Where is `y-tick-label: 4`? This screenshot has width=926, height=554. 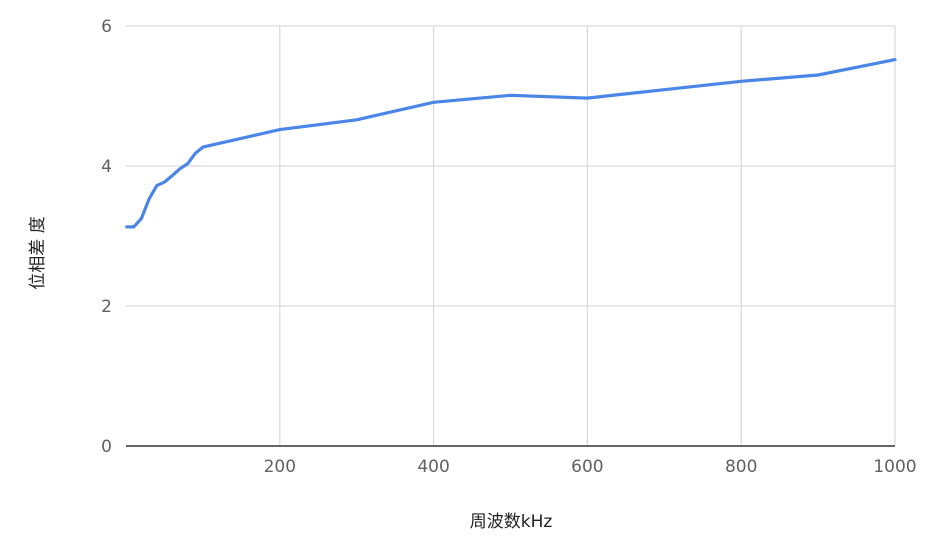 y-tick-label: 4 is located at coordinates (106, 167).